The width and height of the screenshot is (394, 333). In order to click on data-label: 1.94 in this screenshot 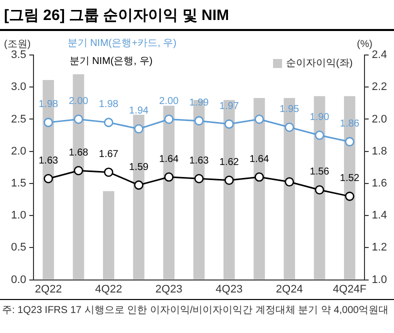, I will do `click(139, 111)`.